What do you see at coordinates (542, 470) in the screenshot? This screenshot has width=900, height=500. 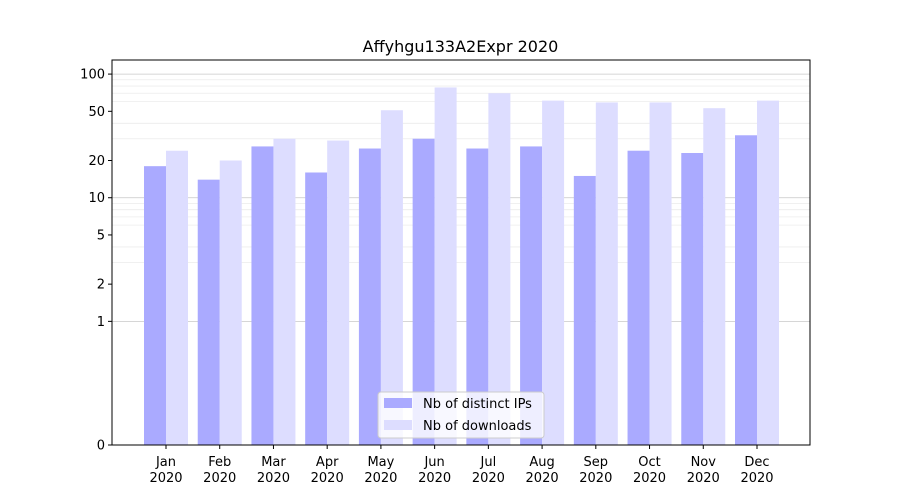 I see `x-tick-label: Aug 2020` at bounding box center [542, 470].